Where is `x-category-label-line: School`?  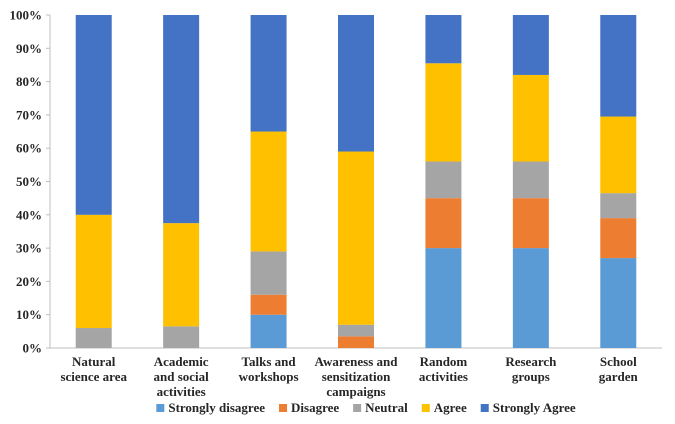 x-category-label-line: School is located at coordinates (618, 361).